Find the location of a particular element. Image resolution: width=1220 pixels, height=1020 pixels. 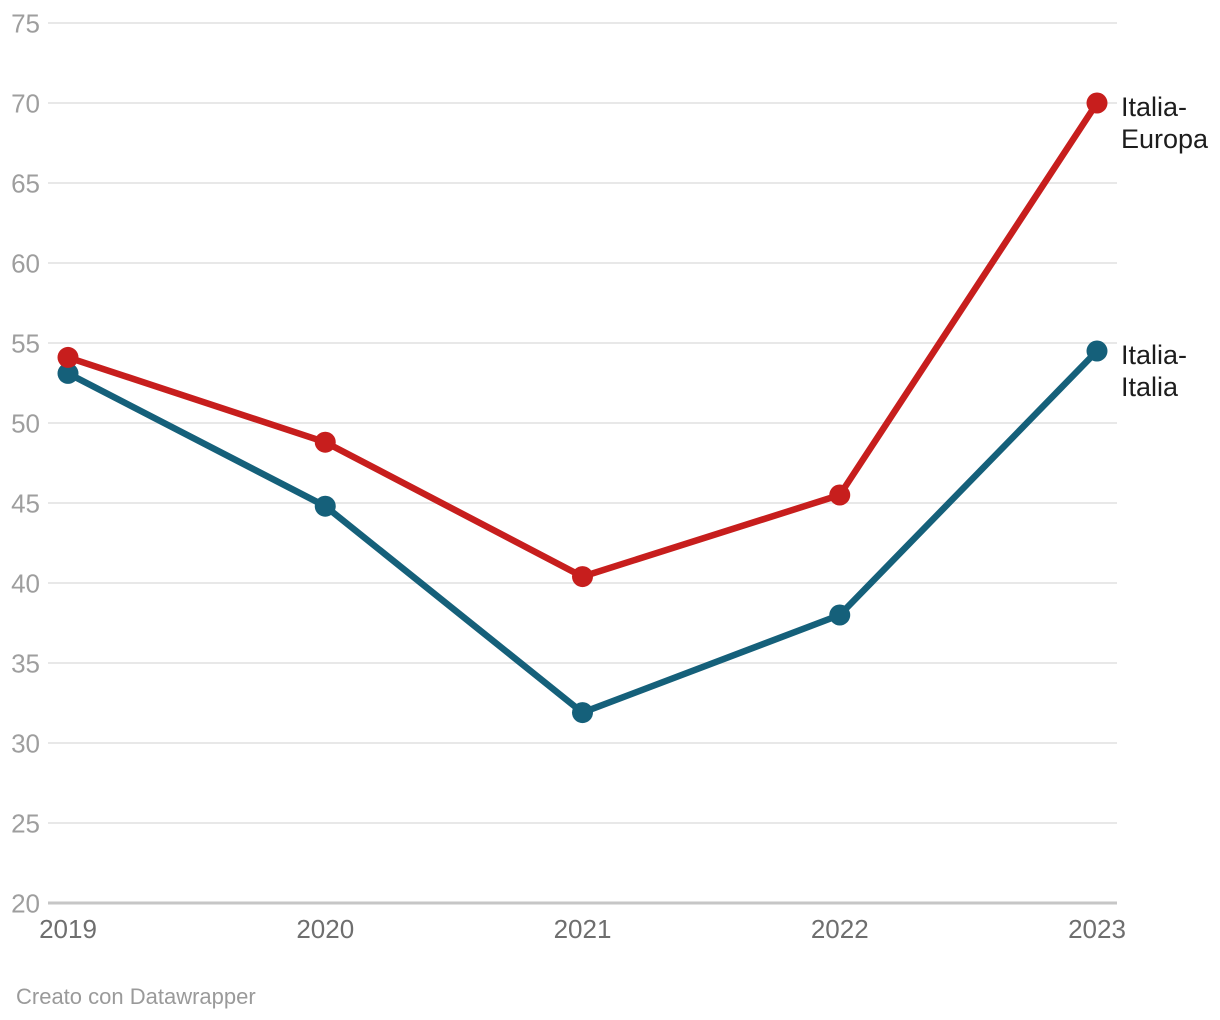

y-tick-label: 50 is located at coordinates (25, 424).